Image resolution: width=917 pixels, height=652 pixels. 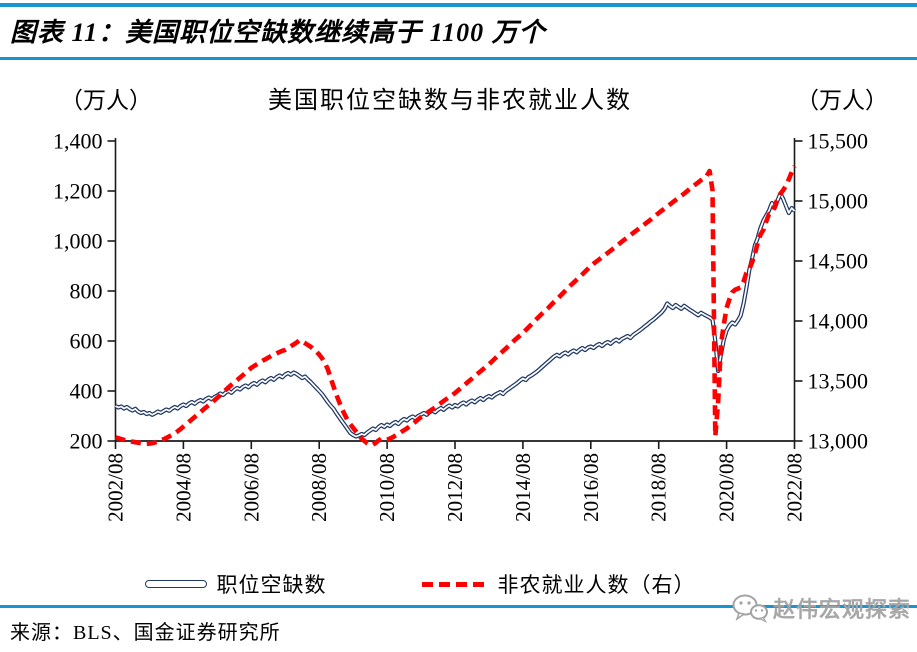 I want to click on right-axis-tick-label: 14,000, so click(x=838, y=321).